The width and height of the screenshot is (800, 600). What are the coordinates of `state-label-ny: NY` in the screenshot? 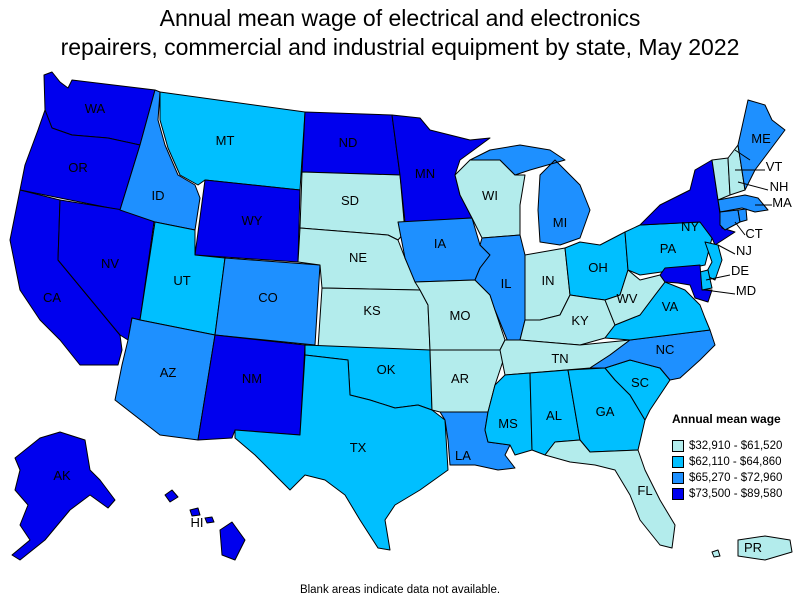 It's located at (690, 226).